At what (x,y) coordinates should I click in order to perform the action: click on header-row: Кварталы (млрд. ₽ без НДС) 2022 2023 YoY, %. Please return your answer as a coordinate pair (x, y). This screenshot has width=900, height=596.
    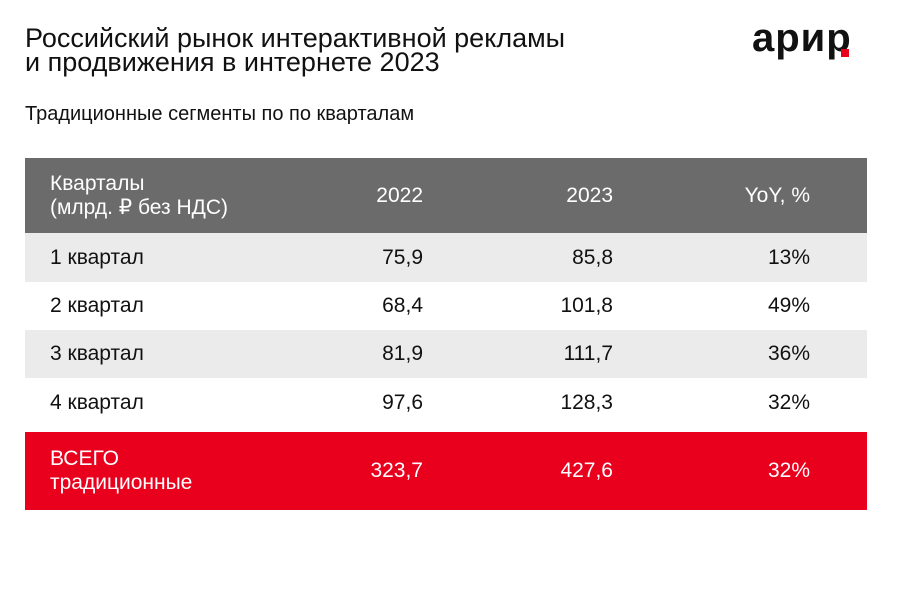
    Looking at the image, I should click on (446, 195).